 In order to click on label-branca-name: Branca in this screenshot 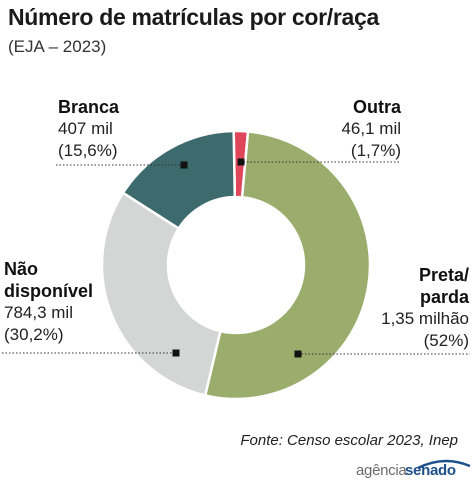, I will do `click(89, 107)`.